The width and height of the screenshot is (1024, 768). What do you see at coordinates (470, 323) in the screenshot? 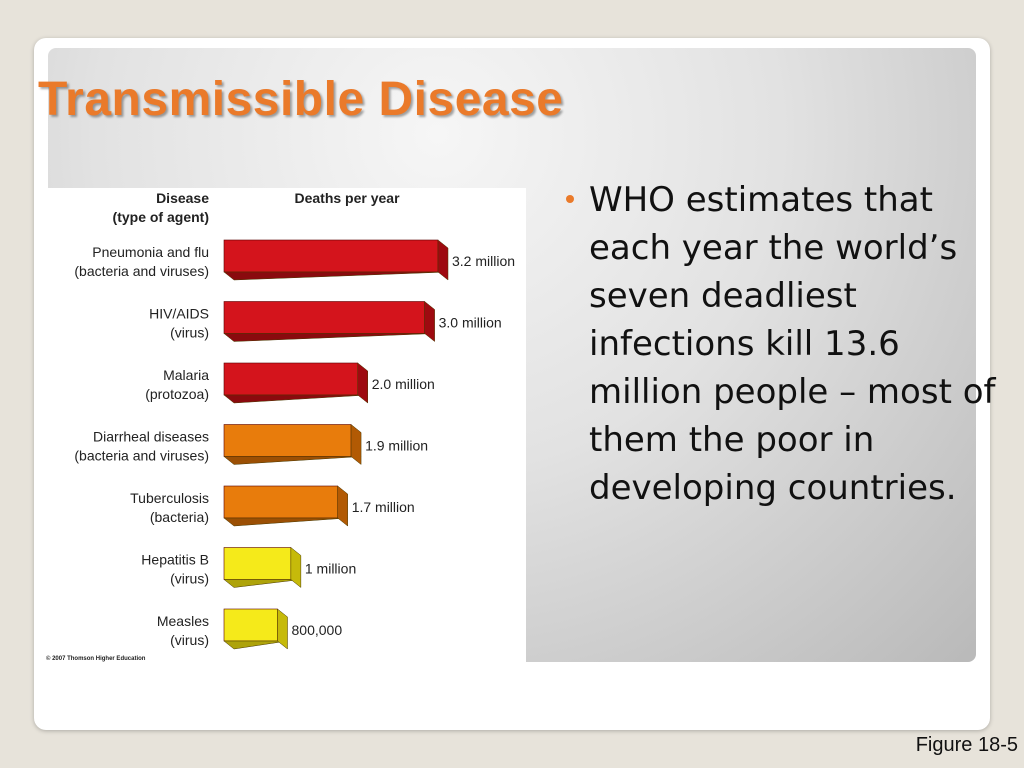
I see `value-label: 3.0 million` at bounding box center [470, 323].